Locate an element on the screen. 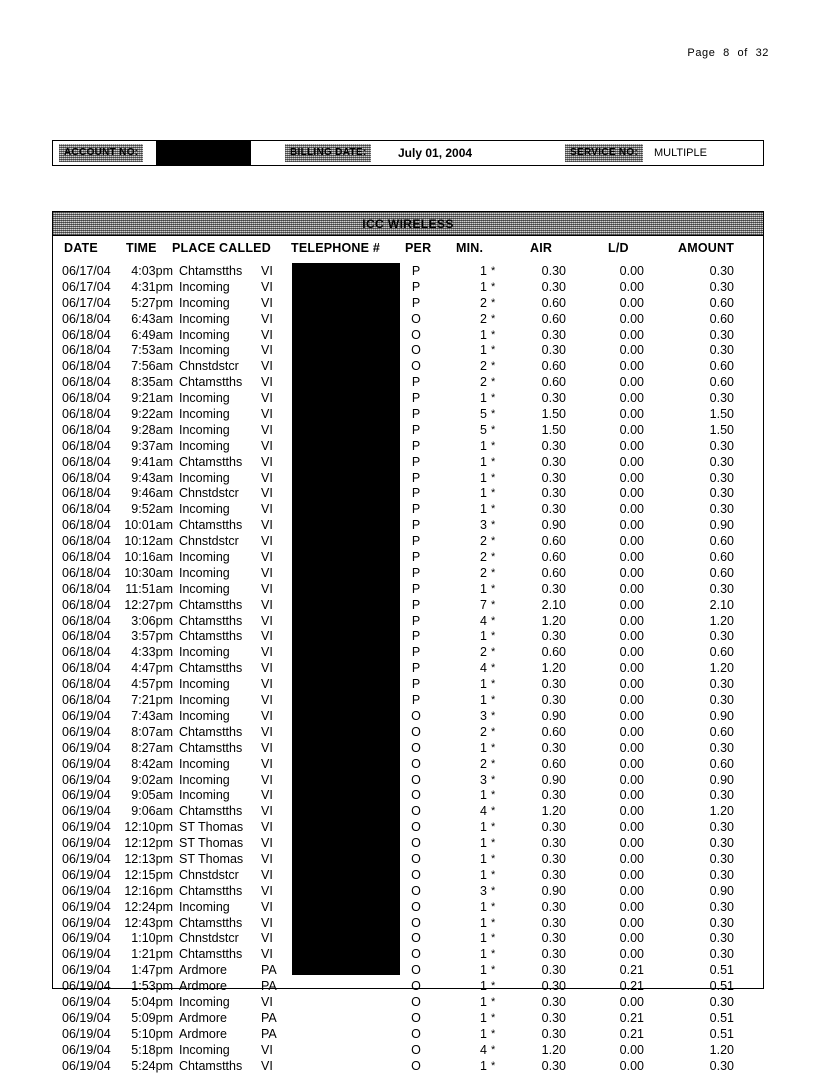 This screenshot has width=816, height=1074. table-row: 06/17/04 4:31pm Incoming VI P 1 * 0.30 0.00 0.30 is located at coordinates (408, 288).